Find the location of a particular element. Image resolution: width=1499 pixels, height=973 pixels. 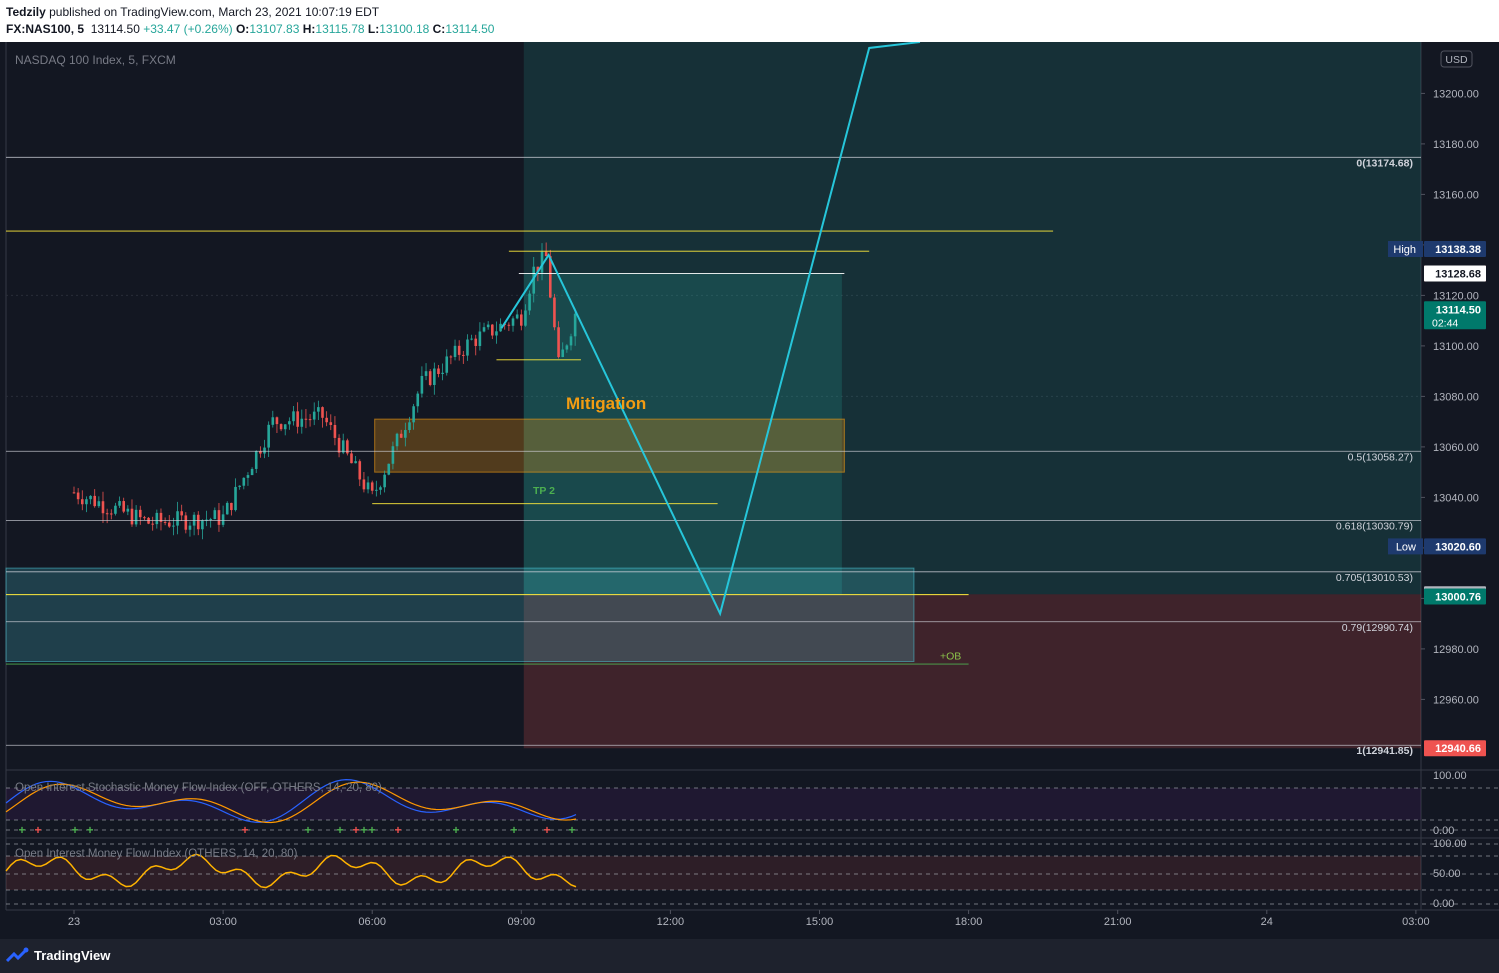

tradingview-logo-icon is located at coordinates (18, 956).